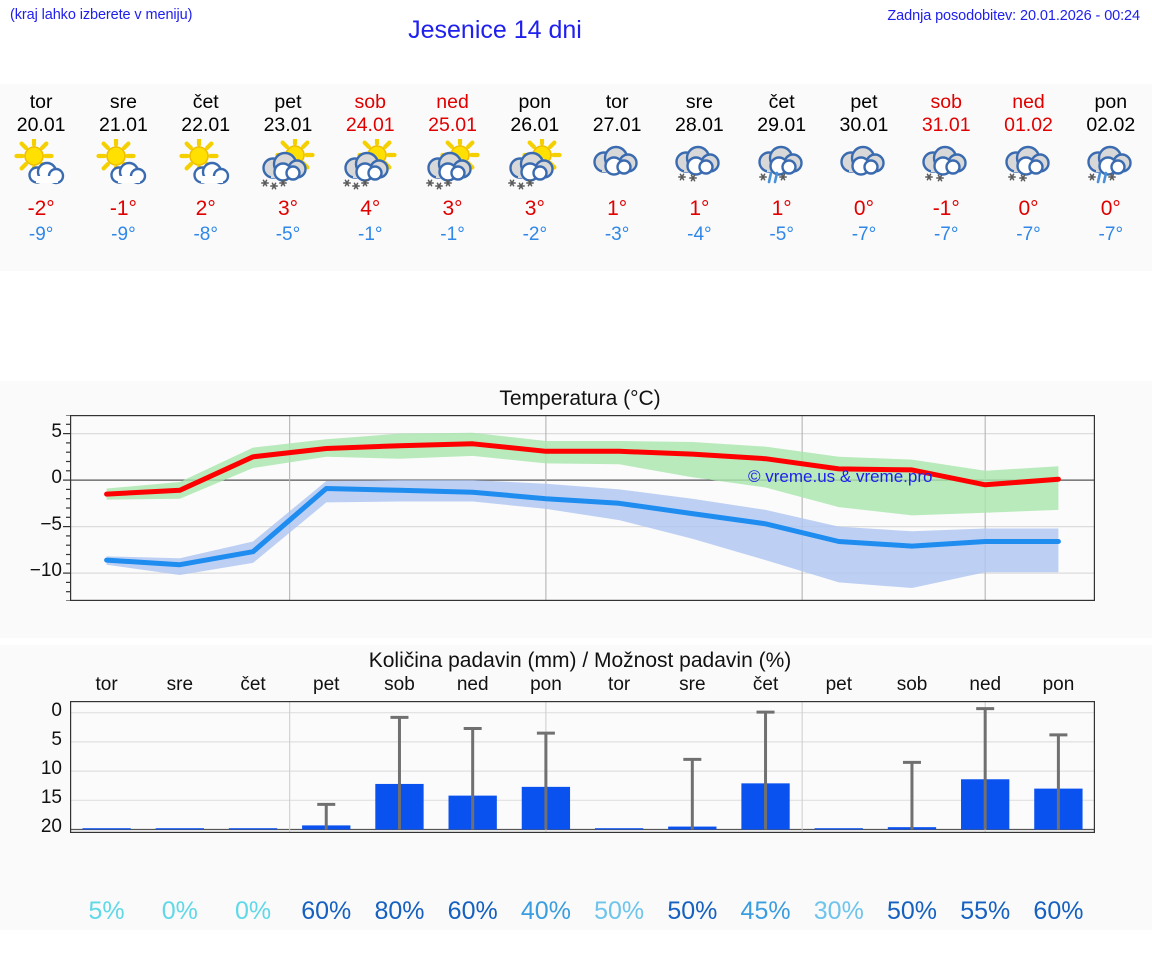  What do you see at coordinates (56, 431) in the screenshot?
I see `temperature-ytick-label: 5` at bounding box center [56, 431].